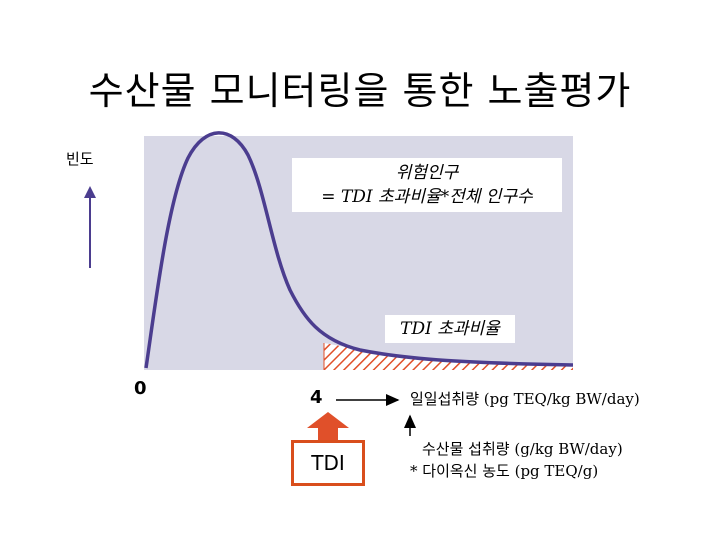 The image size is (720, 540). Describe the element at coordinates (504, 471) in the screenshot. I see `fish-intake-line2: * 다이옥신 농도 (pg TEQ/g)` at that location.